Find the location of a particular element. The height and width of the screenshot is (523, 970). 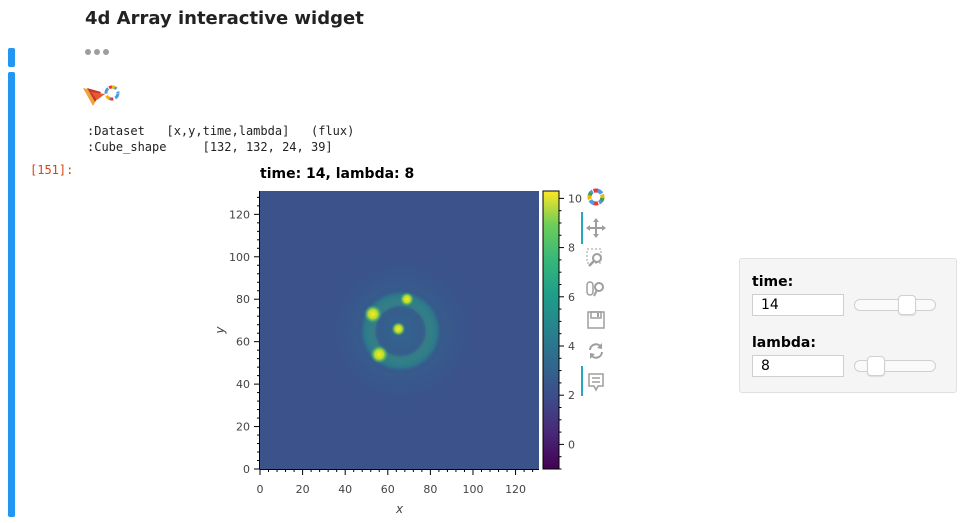

colorbar-tick-label: 6 is located at coordinates (571, 297).